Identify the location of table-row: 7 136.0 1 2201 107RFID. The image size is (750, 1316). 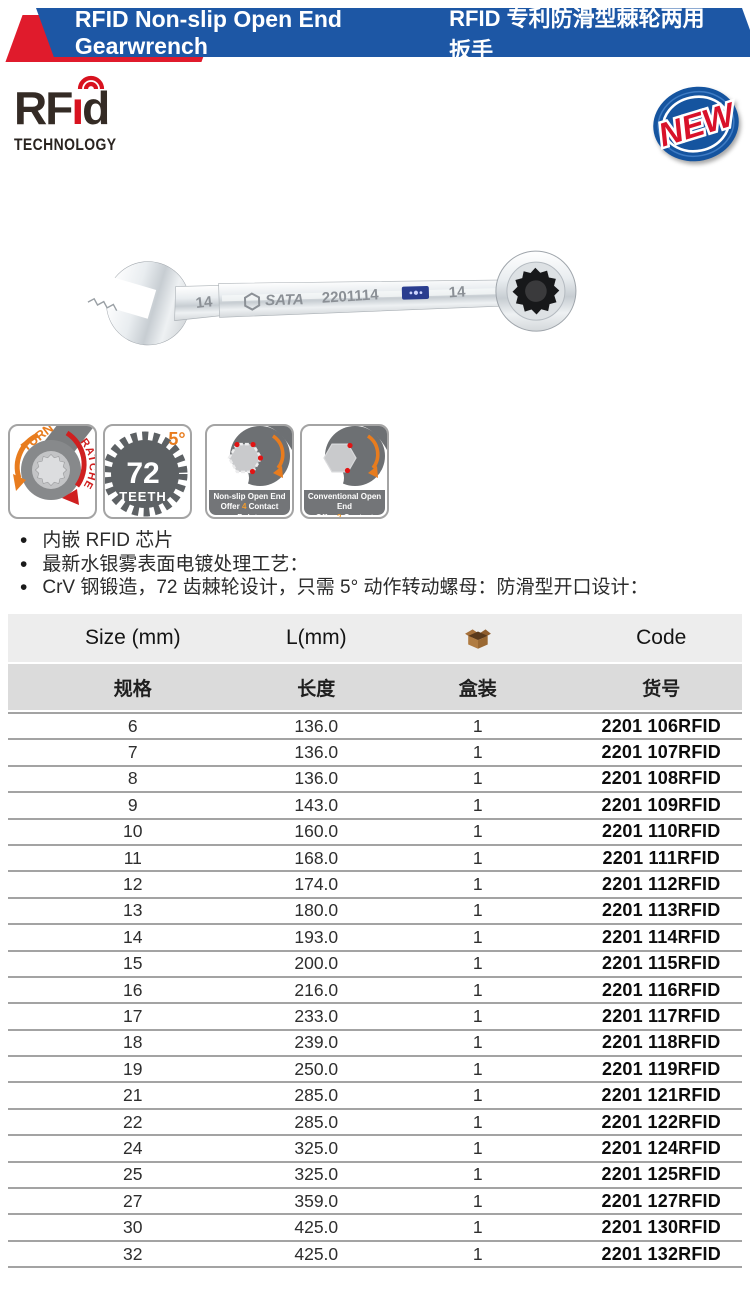
(375, 753).